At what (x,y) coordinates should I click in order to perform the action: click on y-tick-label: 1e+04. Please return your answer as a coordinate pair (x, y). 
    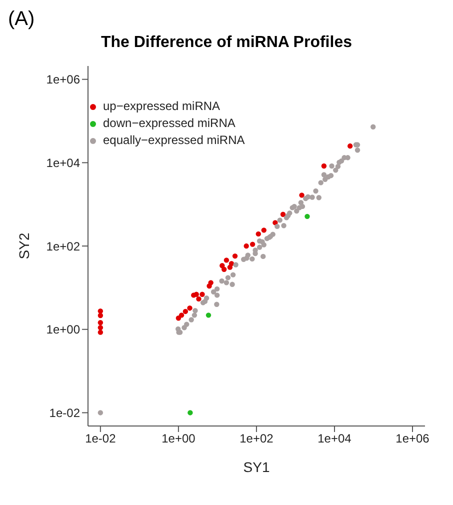
    Looking at the image, I should click on (63, 163).